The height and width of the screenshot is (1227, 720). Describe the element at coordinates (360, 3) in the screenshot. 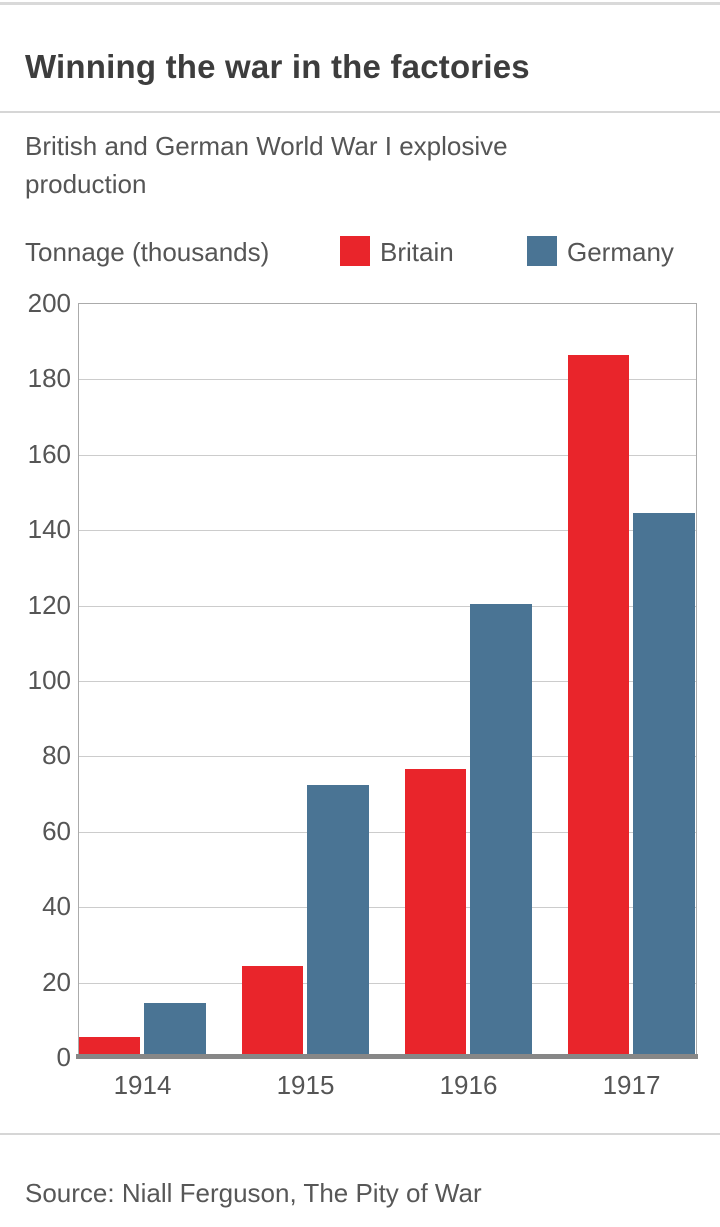

I see `page-top-rule` at that location.